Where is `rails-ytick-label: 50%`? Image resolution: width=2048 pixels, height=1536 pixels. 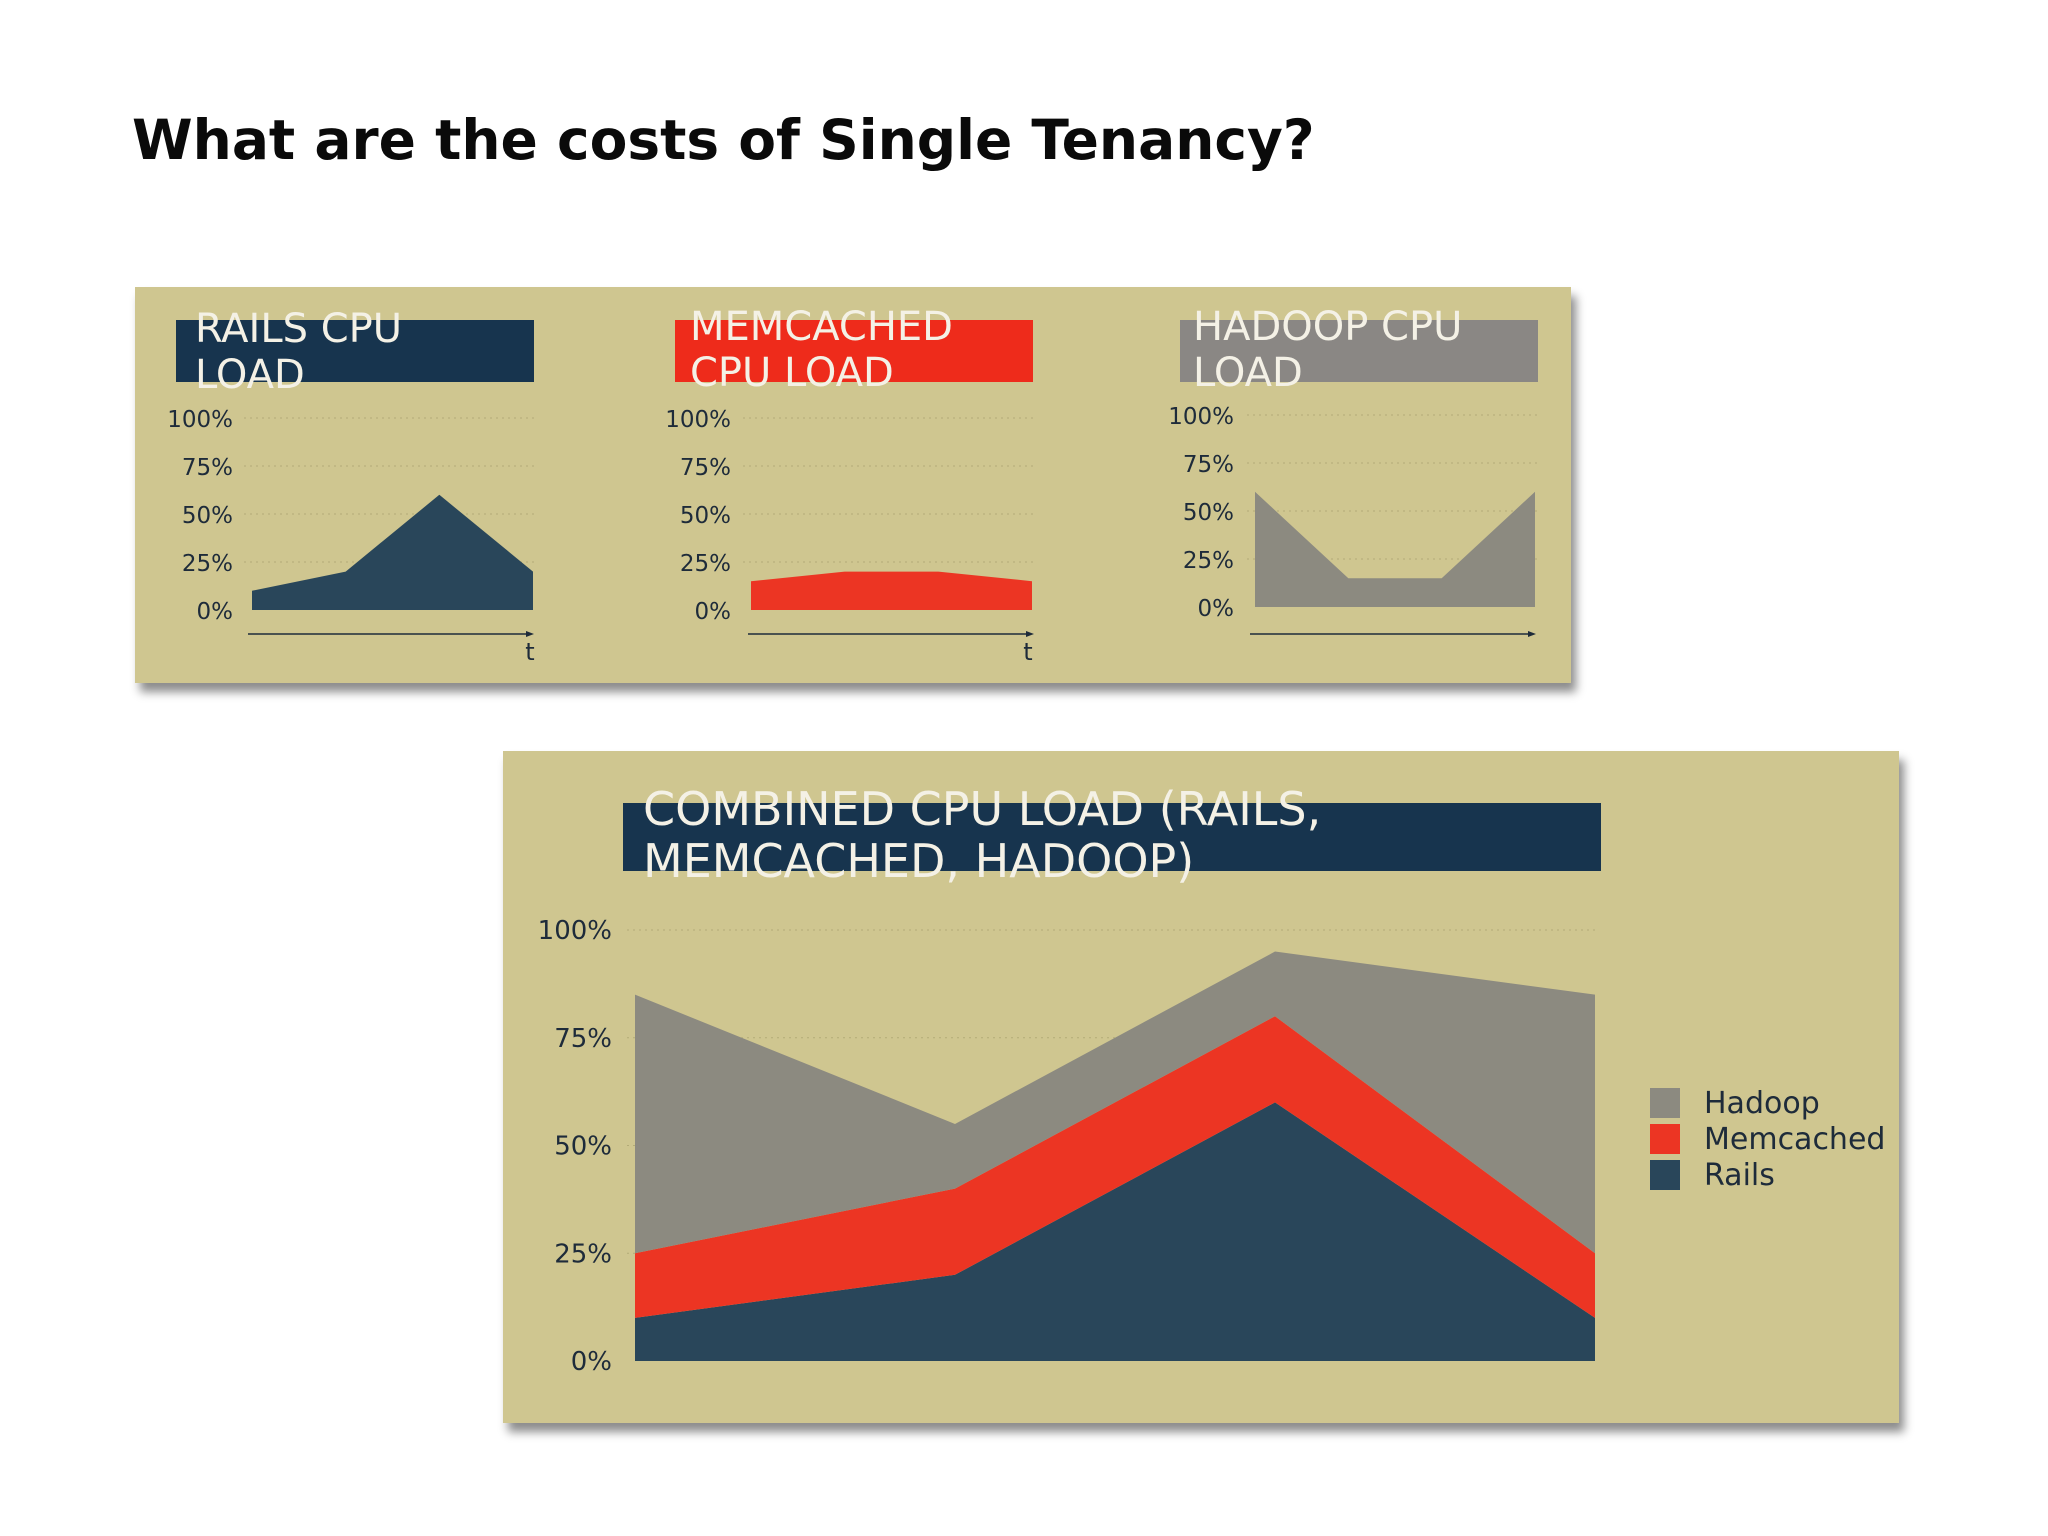 rails-ytick-label: 50% is located at coordinates (207, 516).